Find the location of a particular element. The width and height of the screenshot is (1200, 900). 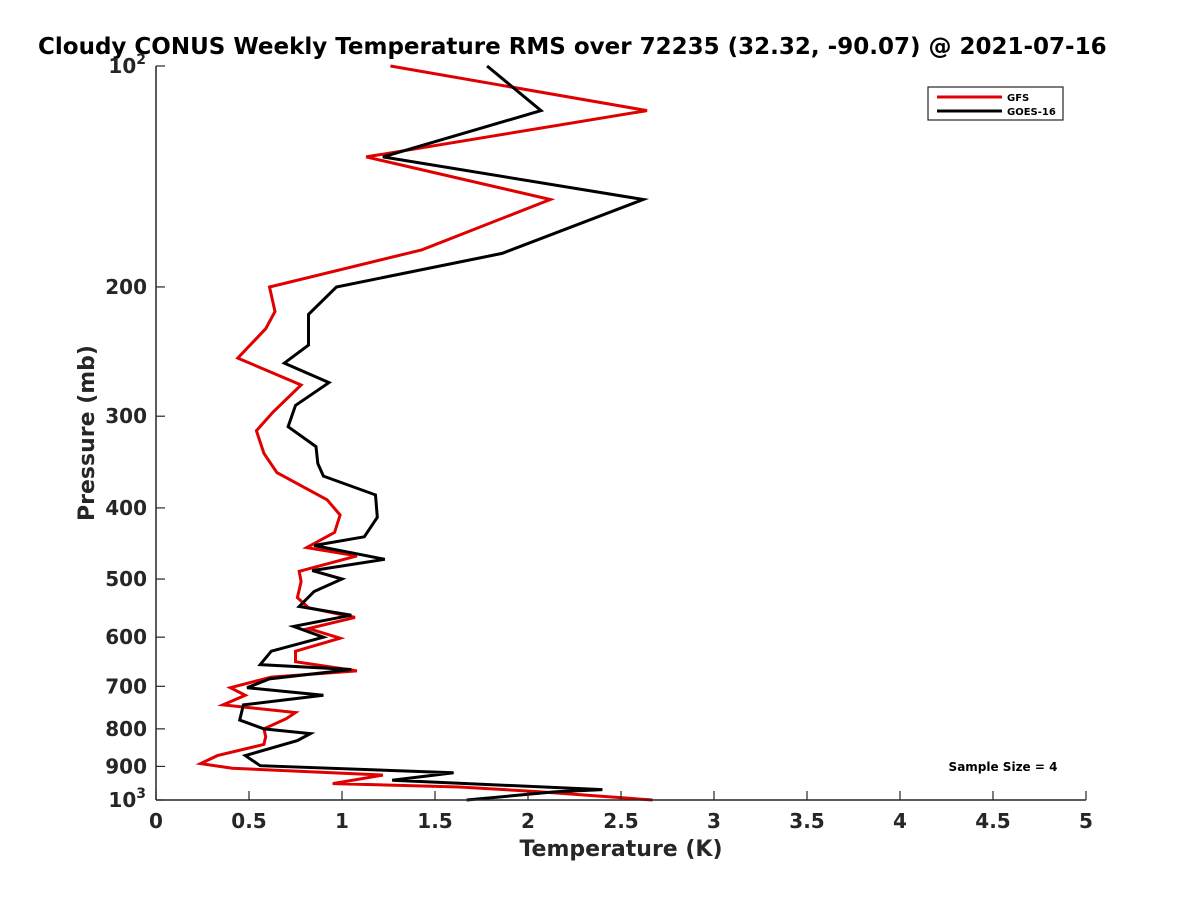

x-tick-label: 0.5 is located at coordinates (248, 821).